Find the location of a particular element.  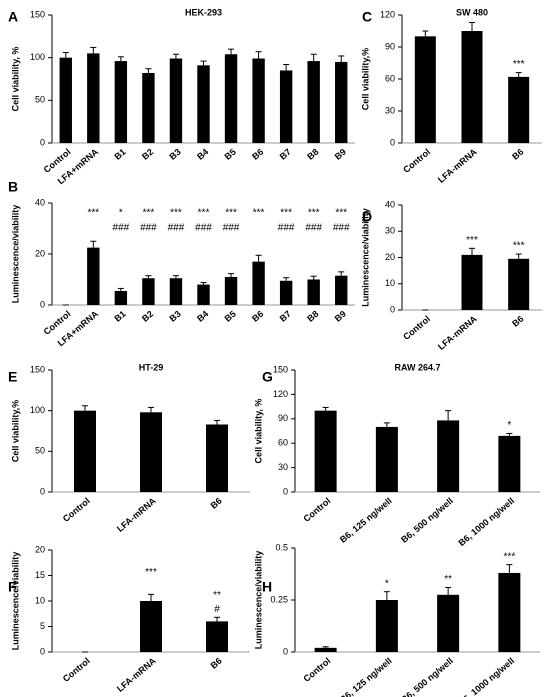

y-tick-label: 100 is located at coordinates (37, 57).